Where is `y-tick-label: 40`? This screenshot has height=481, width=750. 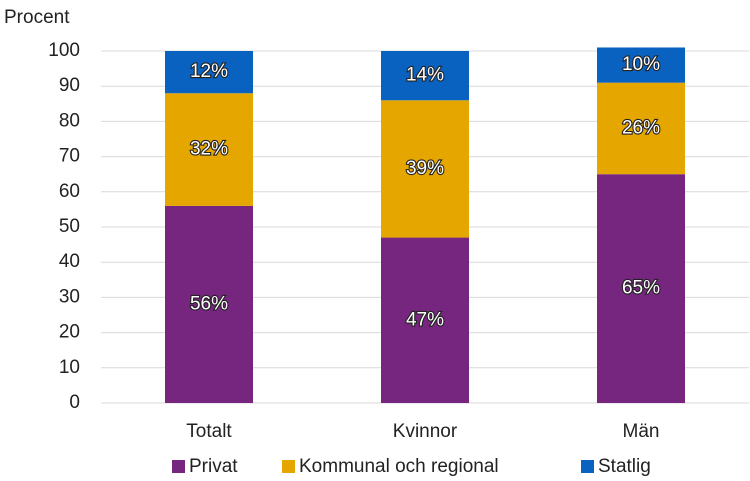
y-tick-label: 40 is located at coordinates (69, 261).